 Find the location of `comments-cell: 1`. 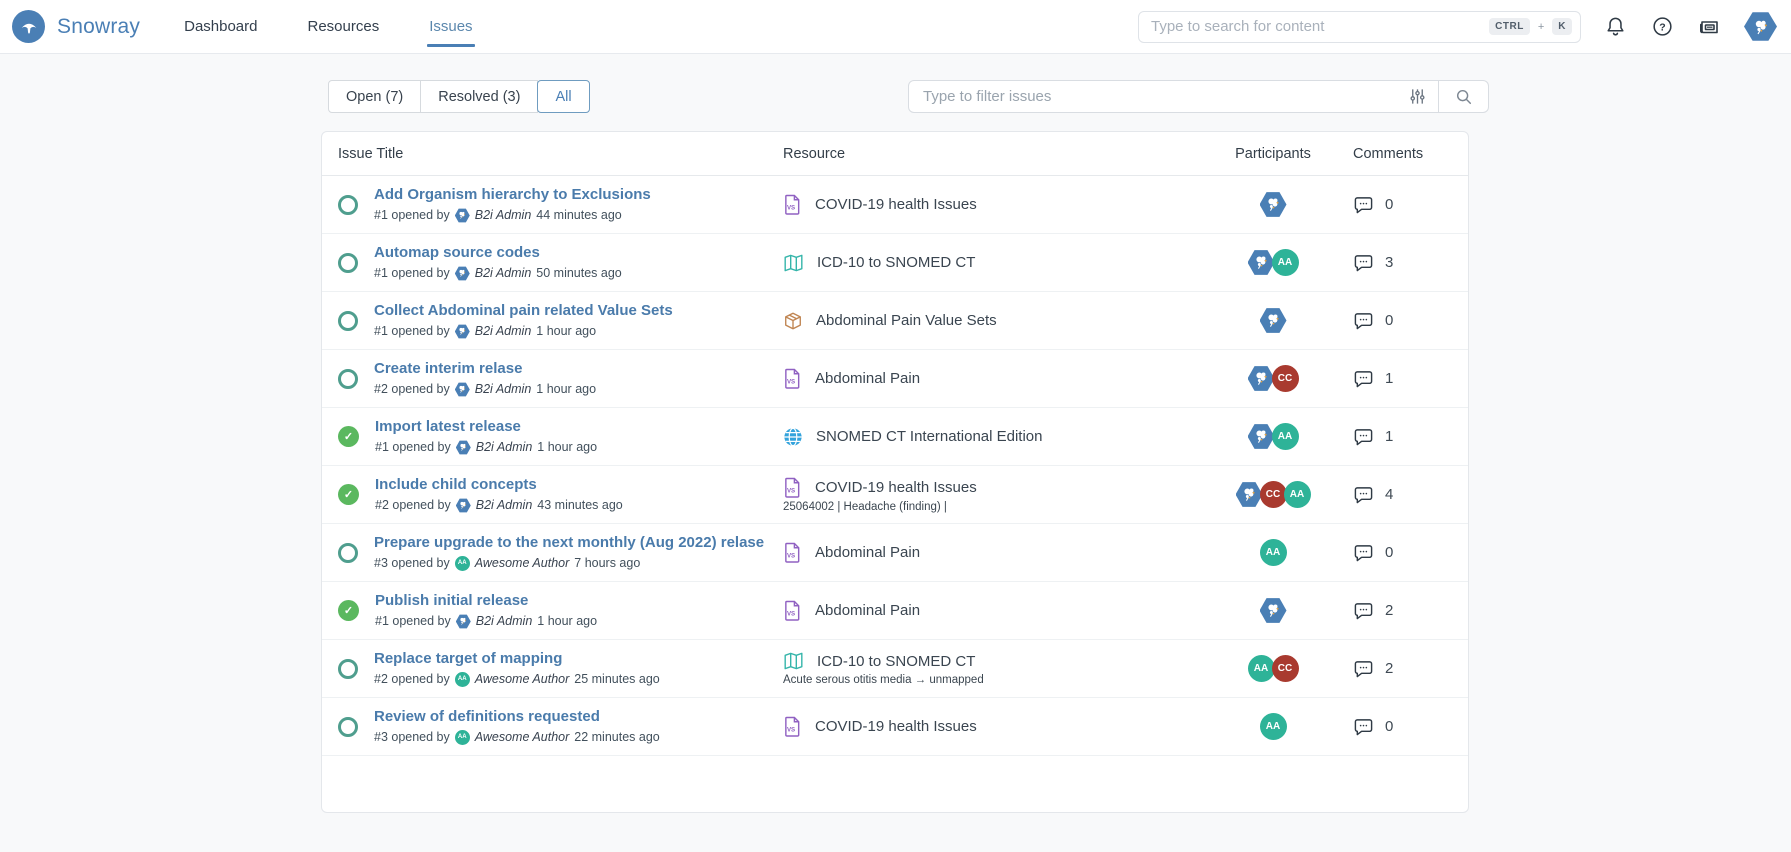

comments-cell: 1 is located at coordinates (1400, 437).